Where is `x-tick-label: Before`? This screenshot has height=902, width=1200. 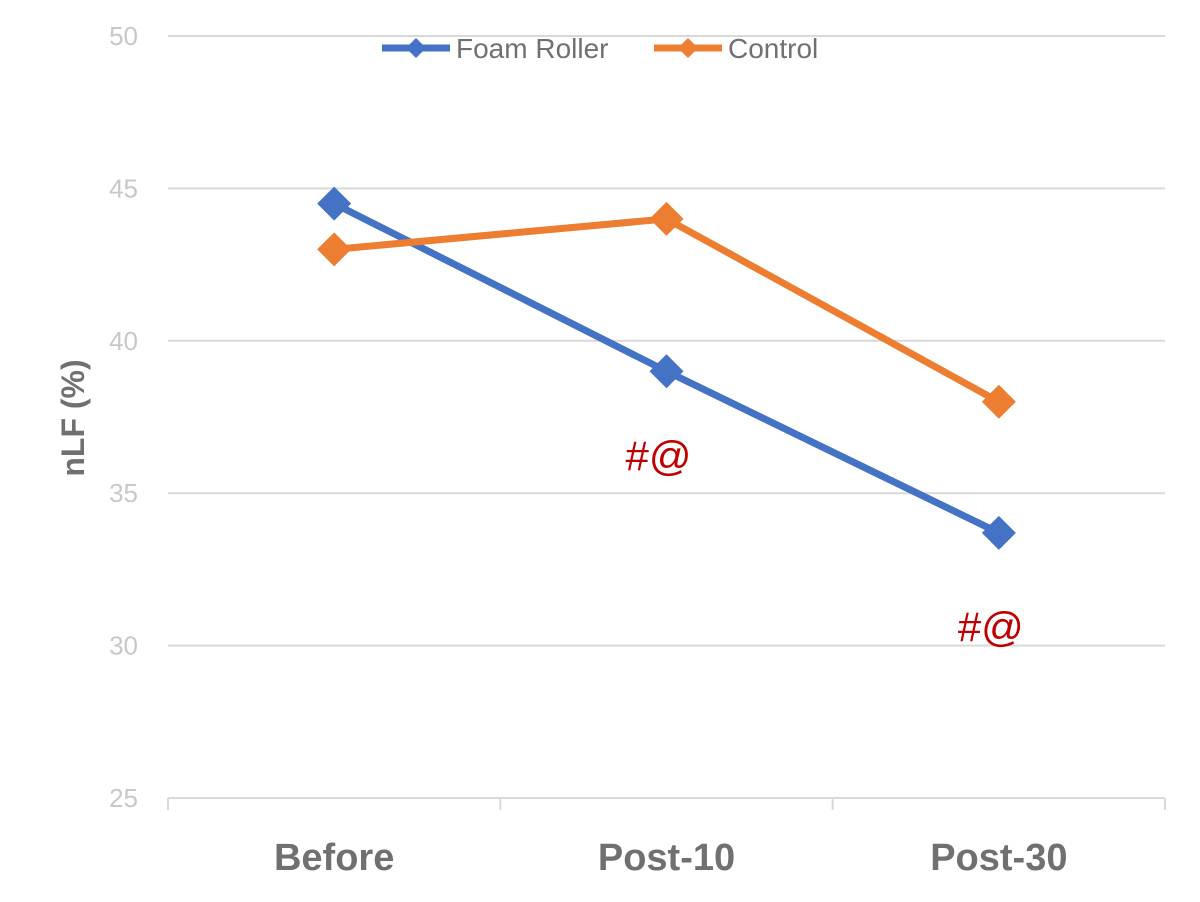 x-tick-label: Before is located at coordinates (334, 858).